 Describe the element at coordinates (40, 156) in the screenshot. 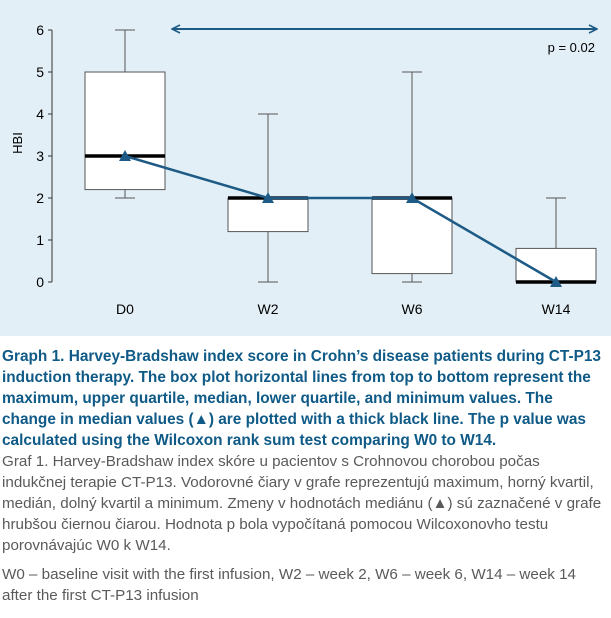

I see `y-tick-label: 3` at that location.